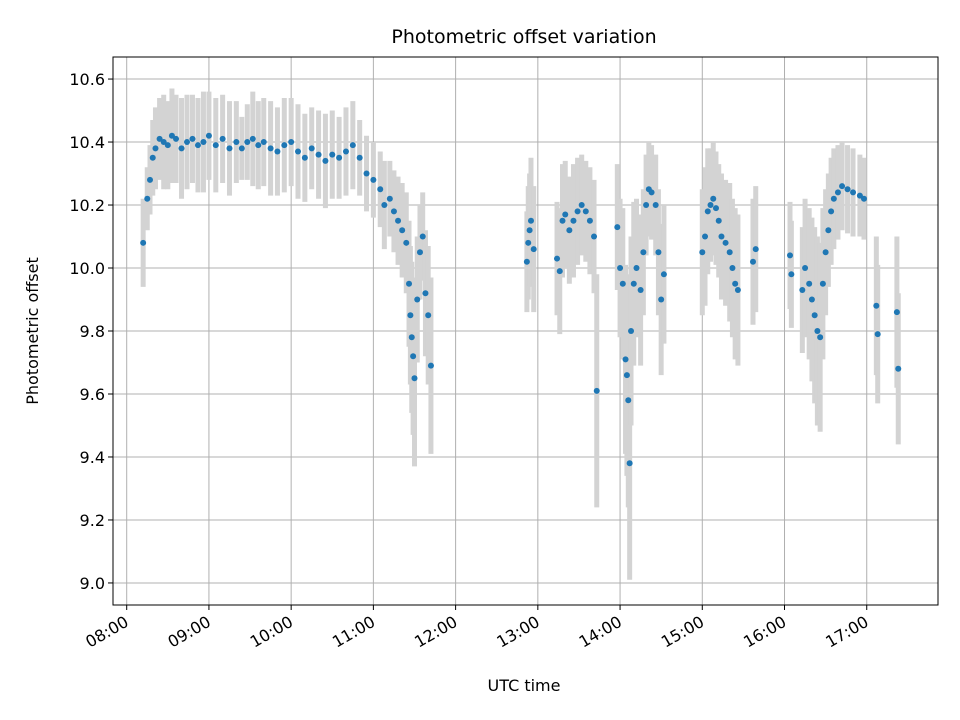  What do you see at coordinates (92, 457) in the screenshot?
I see `y-tick-label: 9.4` at bounding box center [92, 457].